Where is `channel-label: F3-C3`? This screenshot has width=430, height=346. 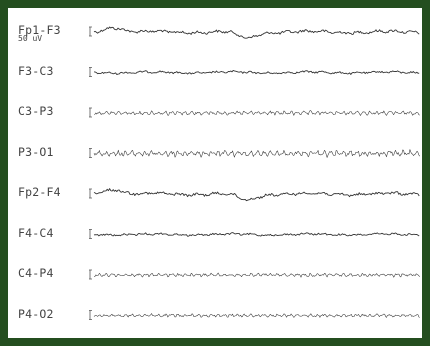 channel-label: F3-C3 is located at coordinates (36, 70).